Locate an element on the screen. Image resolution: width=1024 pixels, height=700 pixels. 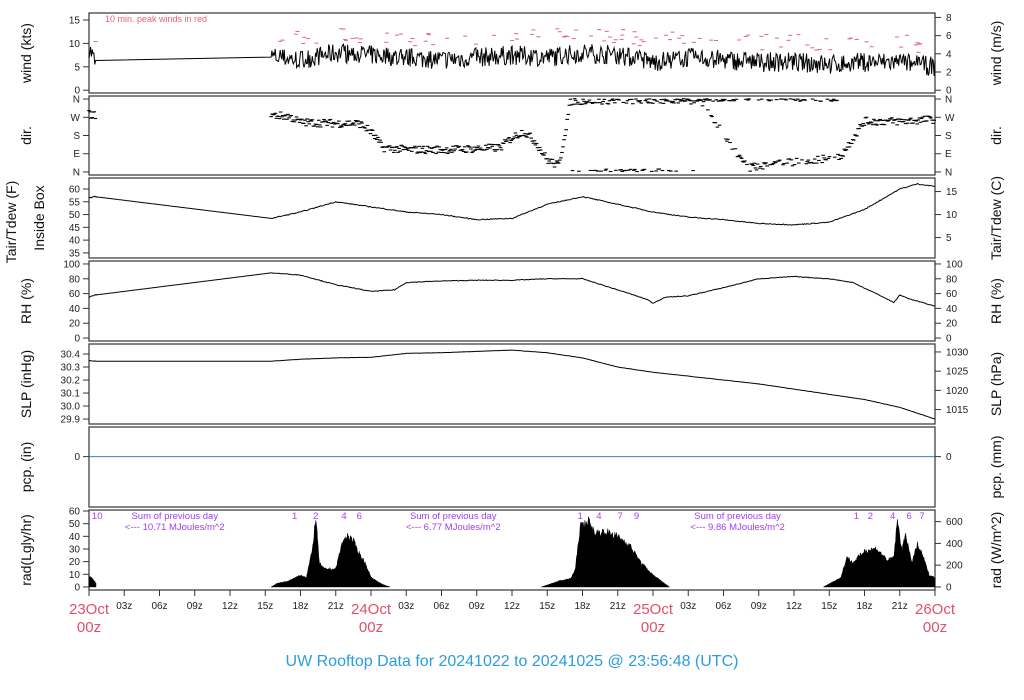
rad-ytick-label: 50 is located at coordinates (75, 524).